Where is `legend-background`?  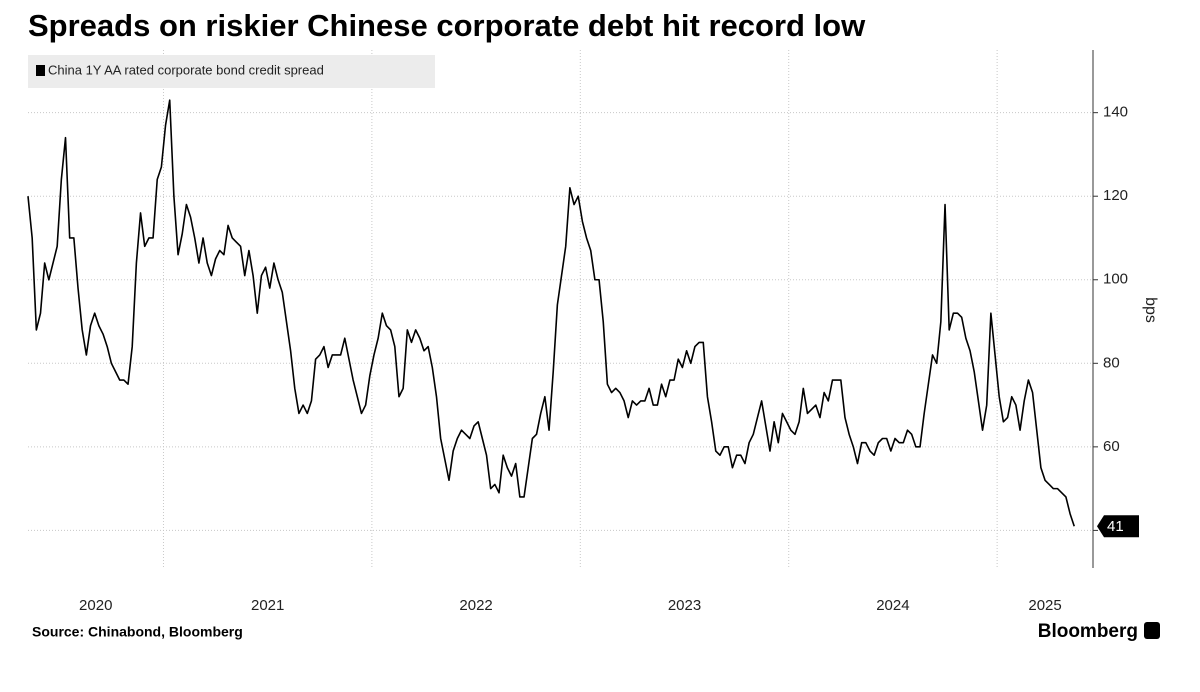 legend-background is located at coordinates (231, 71).